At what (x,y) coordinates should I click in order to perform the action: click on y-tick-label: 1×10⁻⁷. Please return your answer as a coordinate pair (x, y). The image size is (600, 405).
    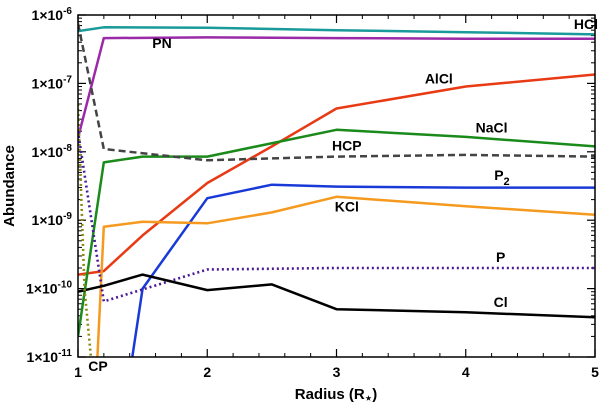
    Looking at the image, I should click on (52, 82).